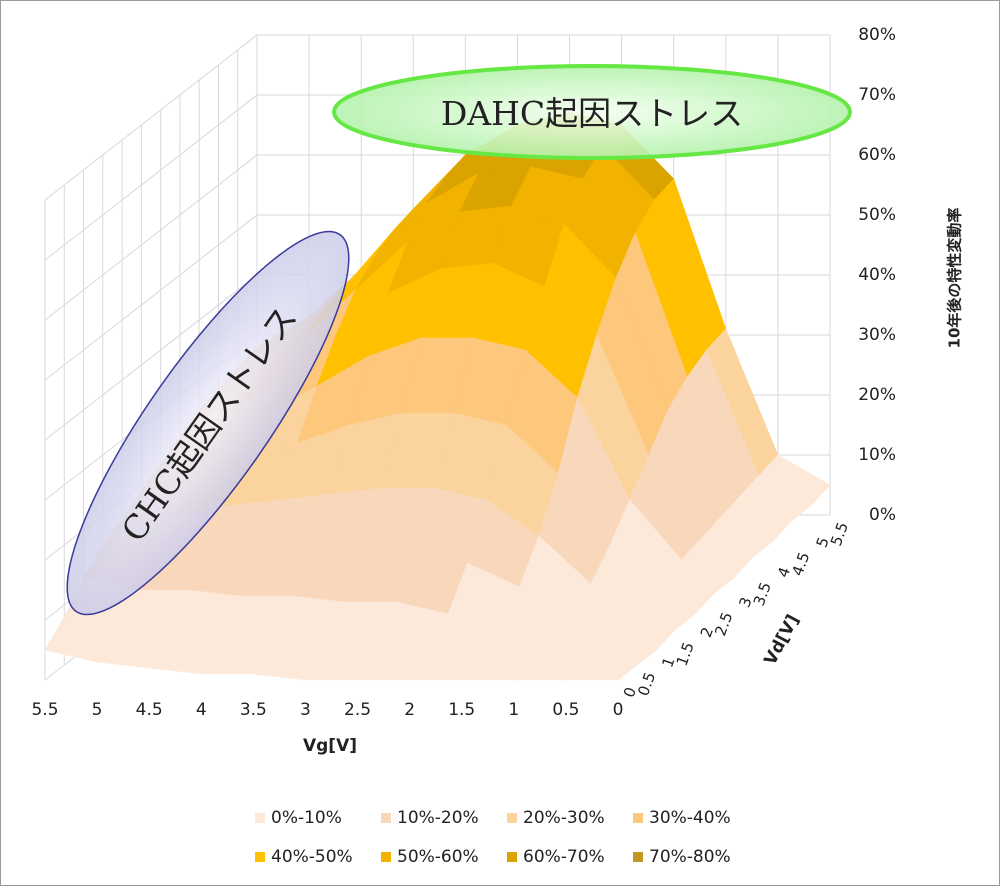  Describe the element at coordinates (44, 710) in the screenshot. I see `x-tick-label: 5.5` at that location.